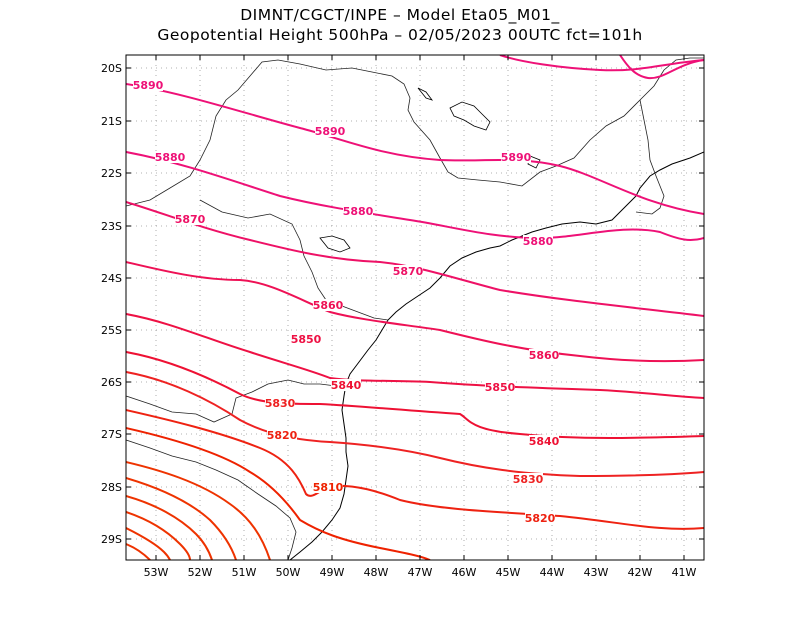 The image size is (800, 618). What do you see at coordinates (111, 121) in the screenshot?
I see `lat-tick-label: 21S` at bounding box center [111, 121].